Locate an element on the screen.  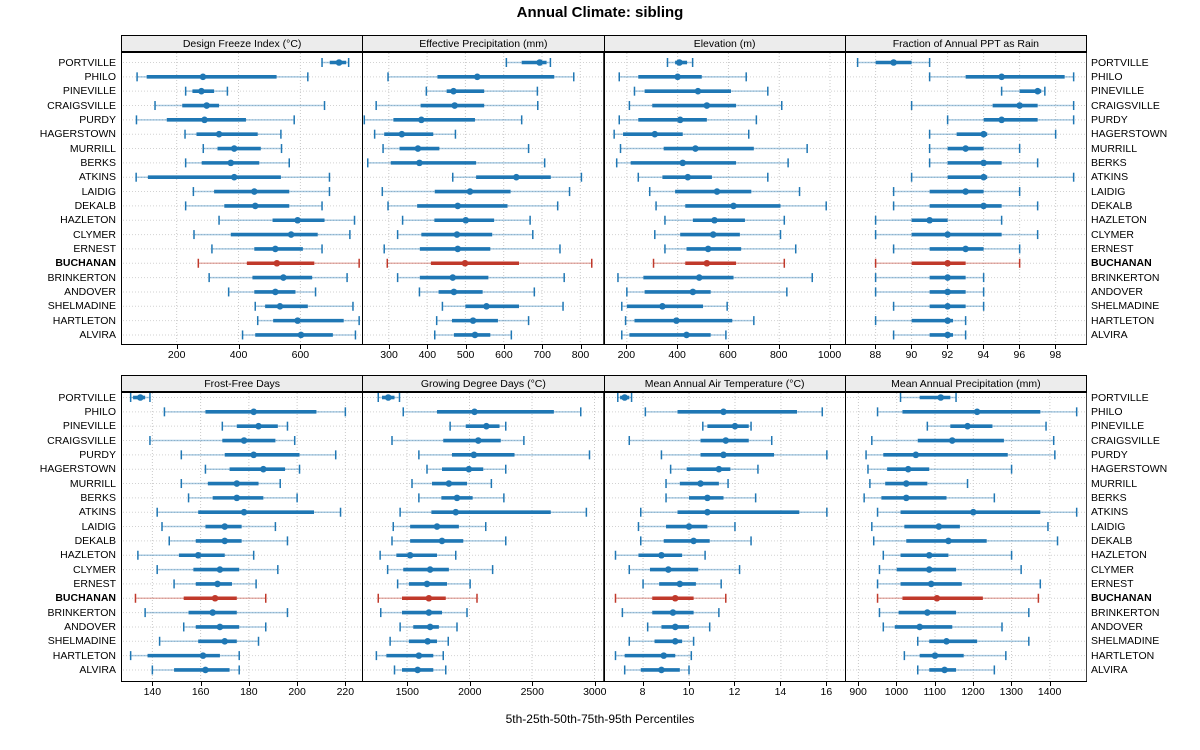
station-label-andover: ANDOVER is located at coordinates (1117, 626).